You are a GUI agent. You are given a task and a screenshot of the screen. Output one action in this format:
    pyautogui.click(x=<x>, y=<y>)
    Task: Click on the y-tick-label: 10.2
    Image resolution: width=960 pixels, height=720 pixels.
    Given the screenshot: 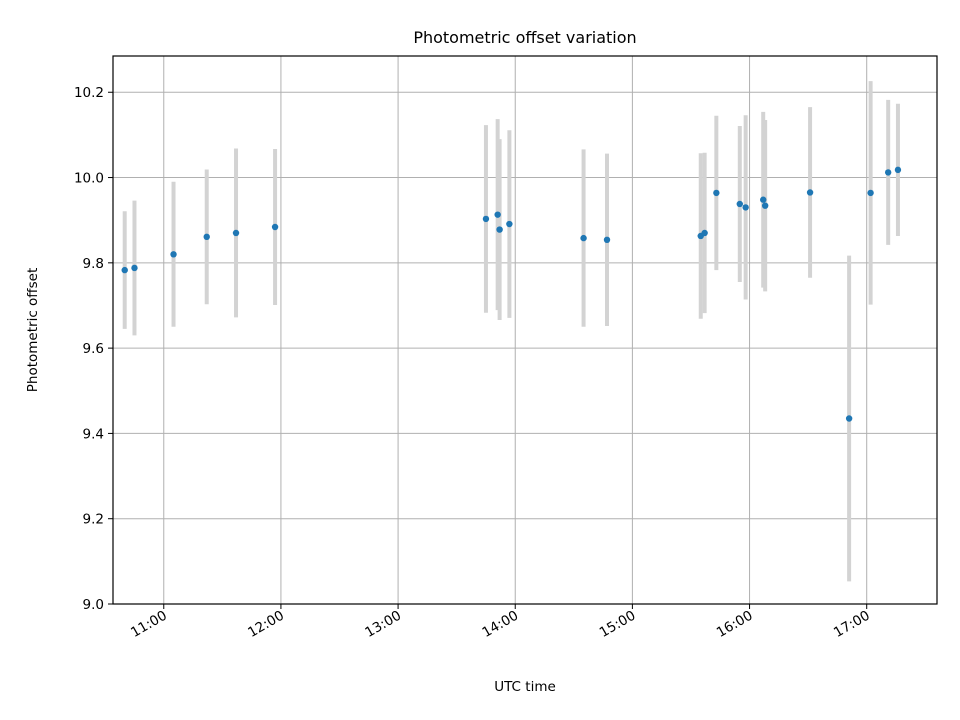 What is the action you would take?
    pyautogui.click(x=89, y=93)
    